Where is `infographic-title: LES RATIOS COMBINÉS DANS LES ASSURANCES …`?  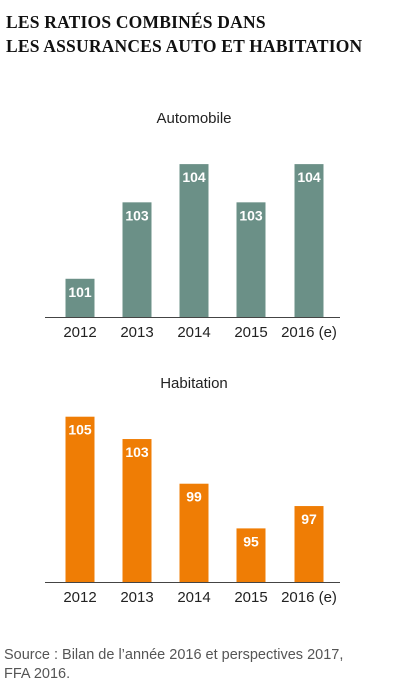
infographic-title: LES RATIOS COMBINÉS DANS LES ASSURANCES … is located at coordinates (206, 34).